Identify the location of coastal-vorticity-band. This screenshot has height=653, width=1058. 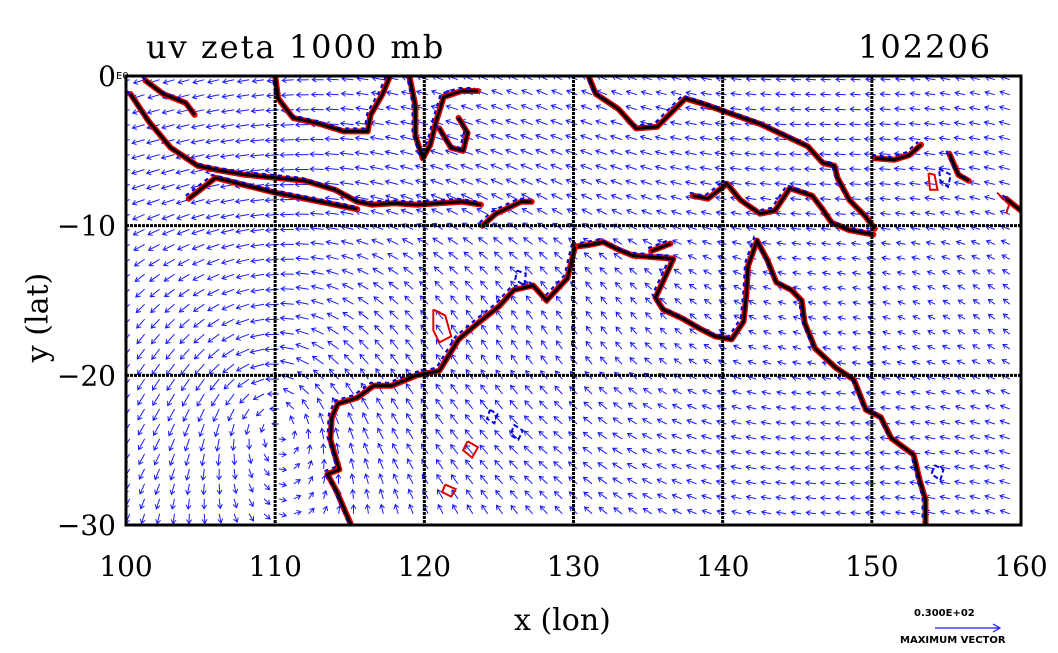
(507, 213).